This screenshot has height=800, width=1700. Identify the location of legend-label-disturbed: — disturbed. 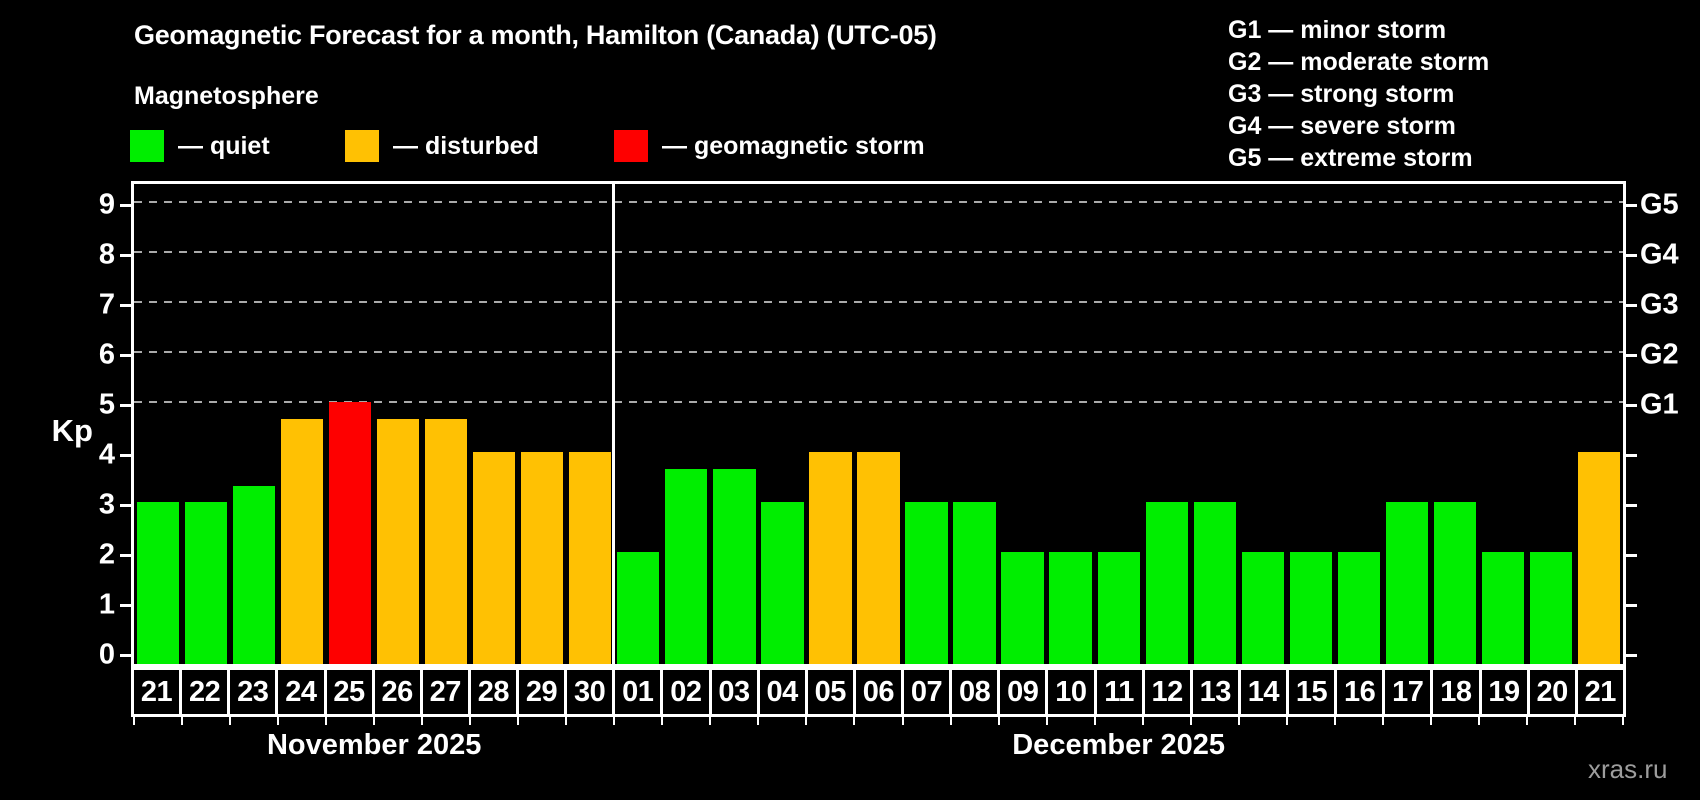
(466, 145).